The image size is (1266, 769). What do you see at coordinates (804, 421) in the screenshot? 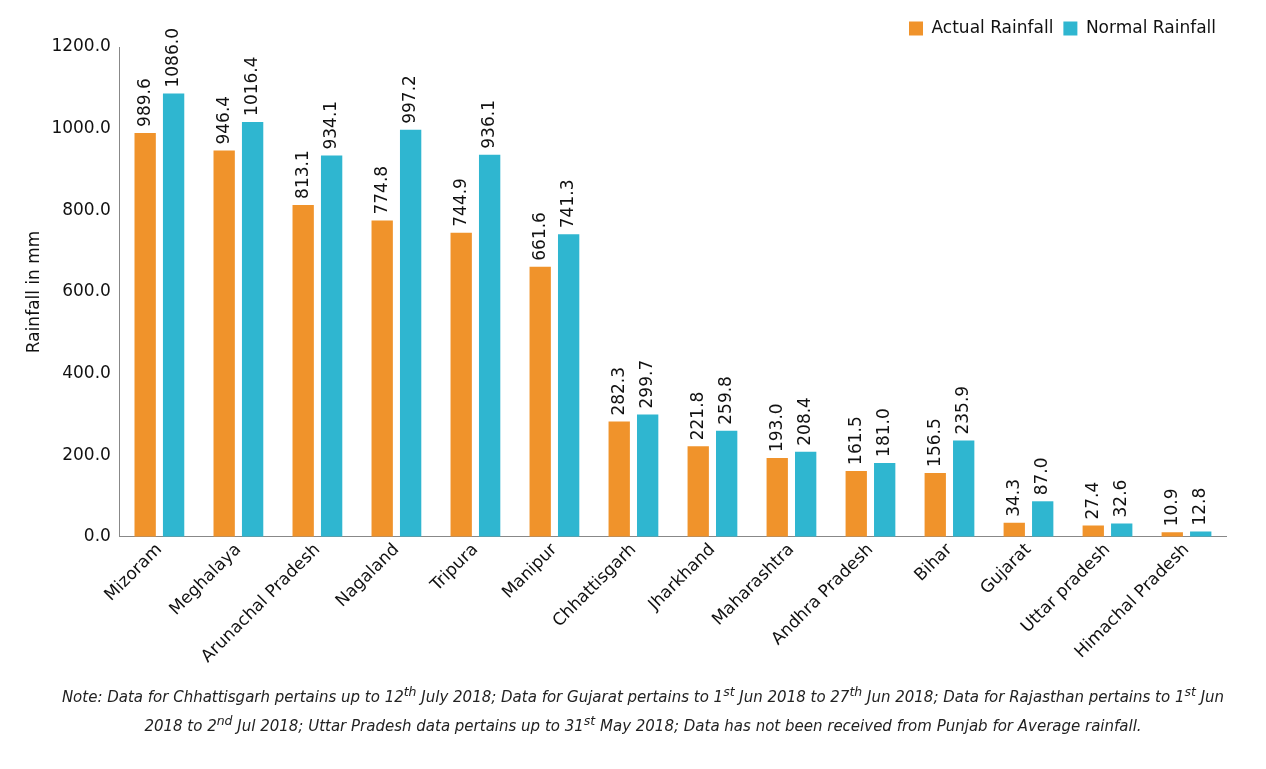
I see `data-label: 208.4` at bounding box center [804, 421].